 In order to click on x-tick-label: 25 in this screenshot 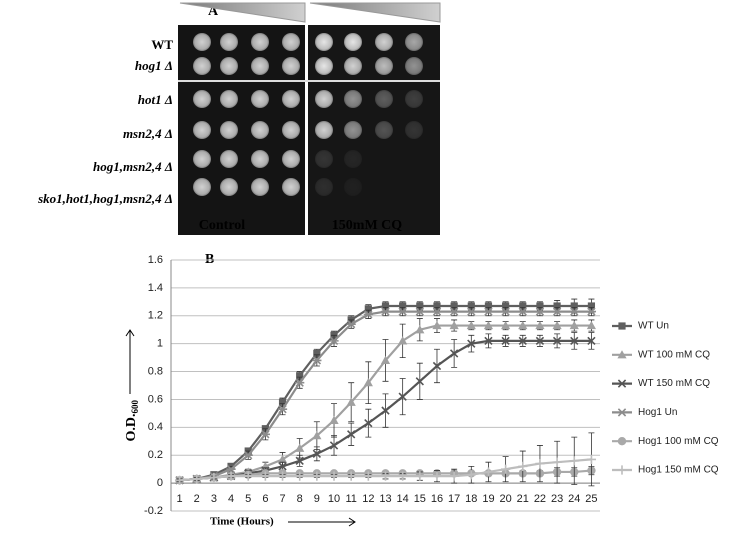, I will do `click(591, 499)`.